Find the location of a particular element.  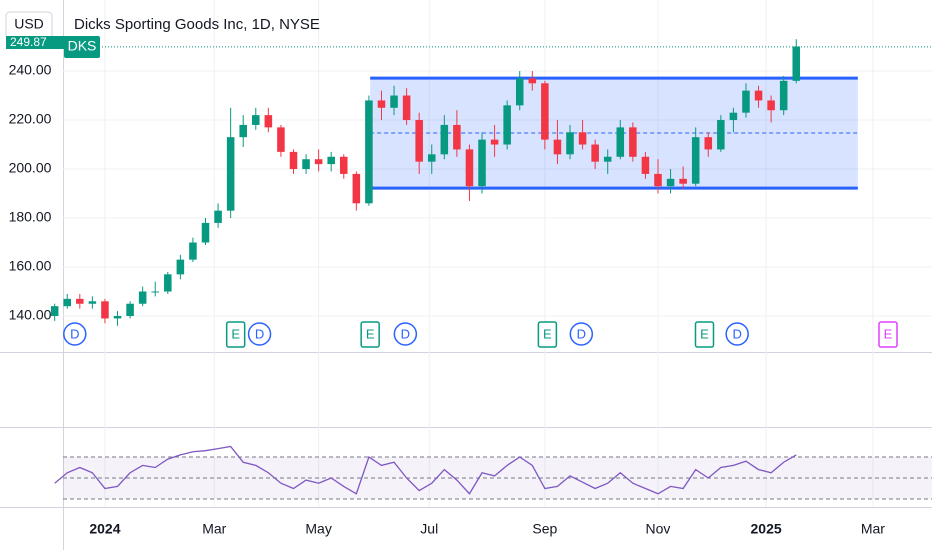

y-tick-label: 160.00 is located at coordinates (30, 266).